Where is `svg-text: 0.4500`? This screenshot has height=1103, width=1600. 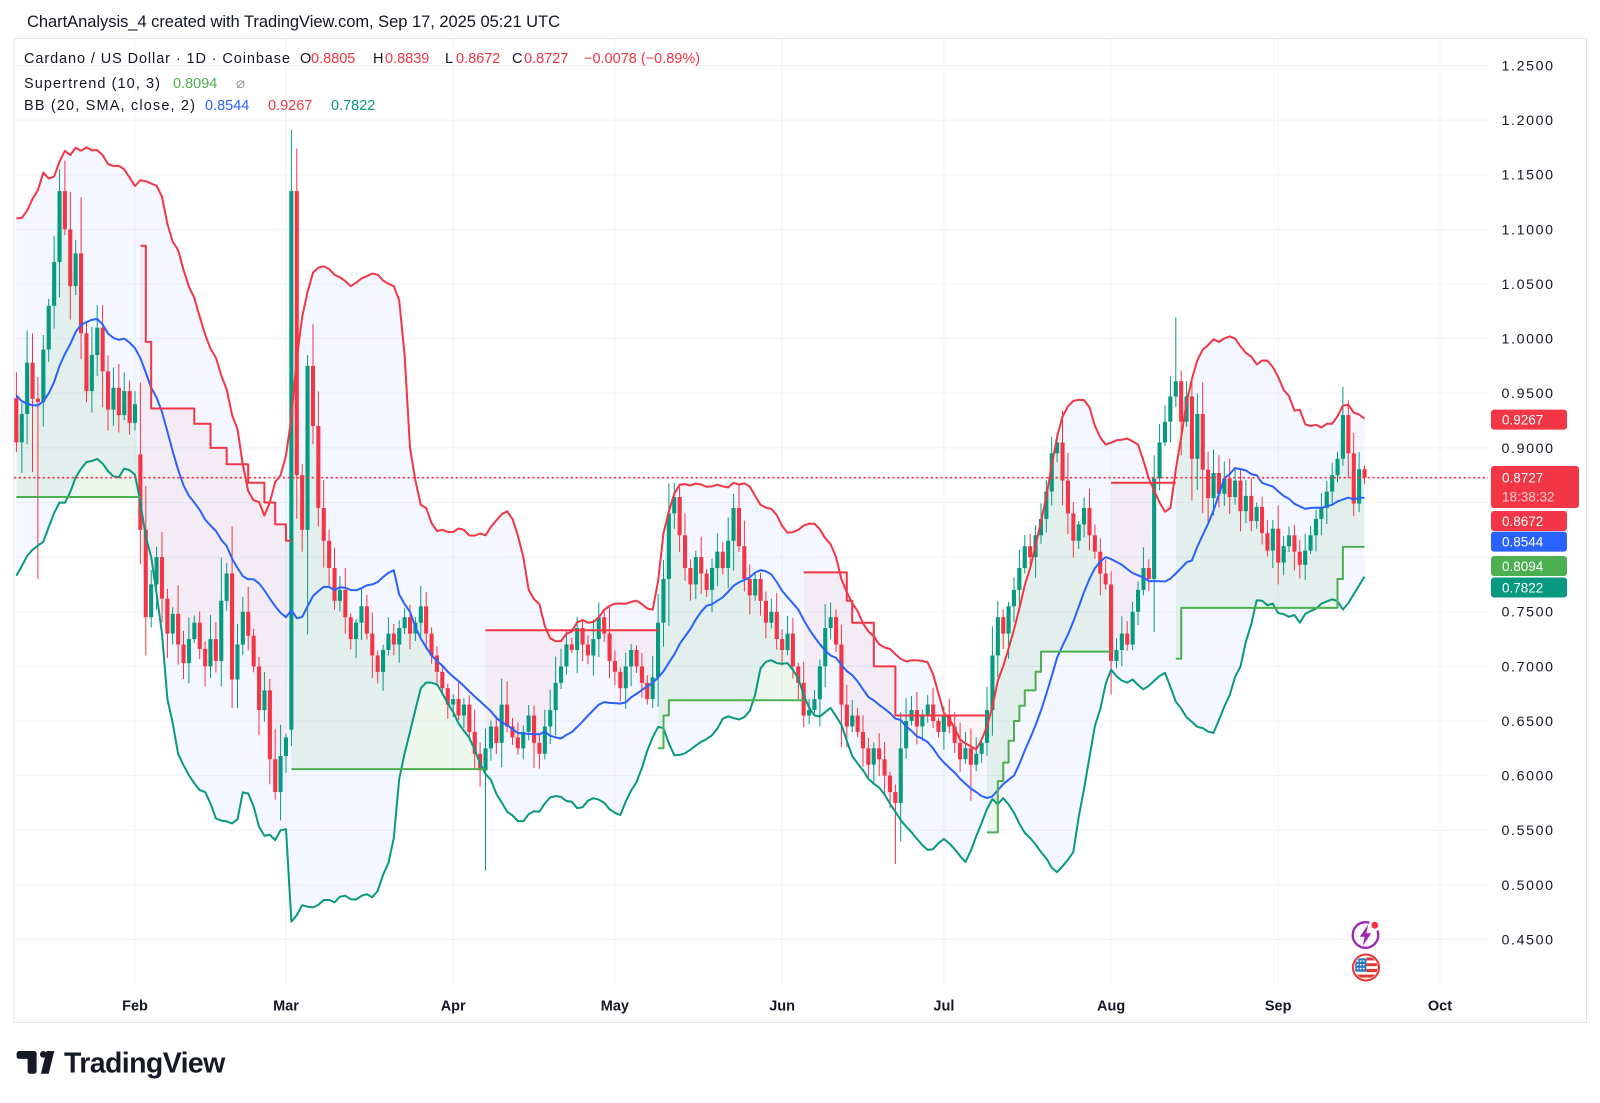 svg-text: 0.4500 is located at coordinates (1528, 940).